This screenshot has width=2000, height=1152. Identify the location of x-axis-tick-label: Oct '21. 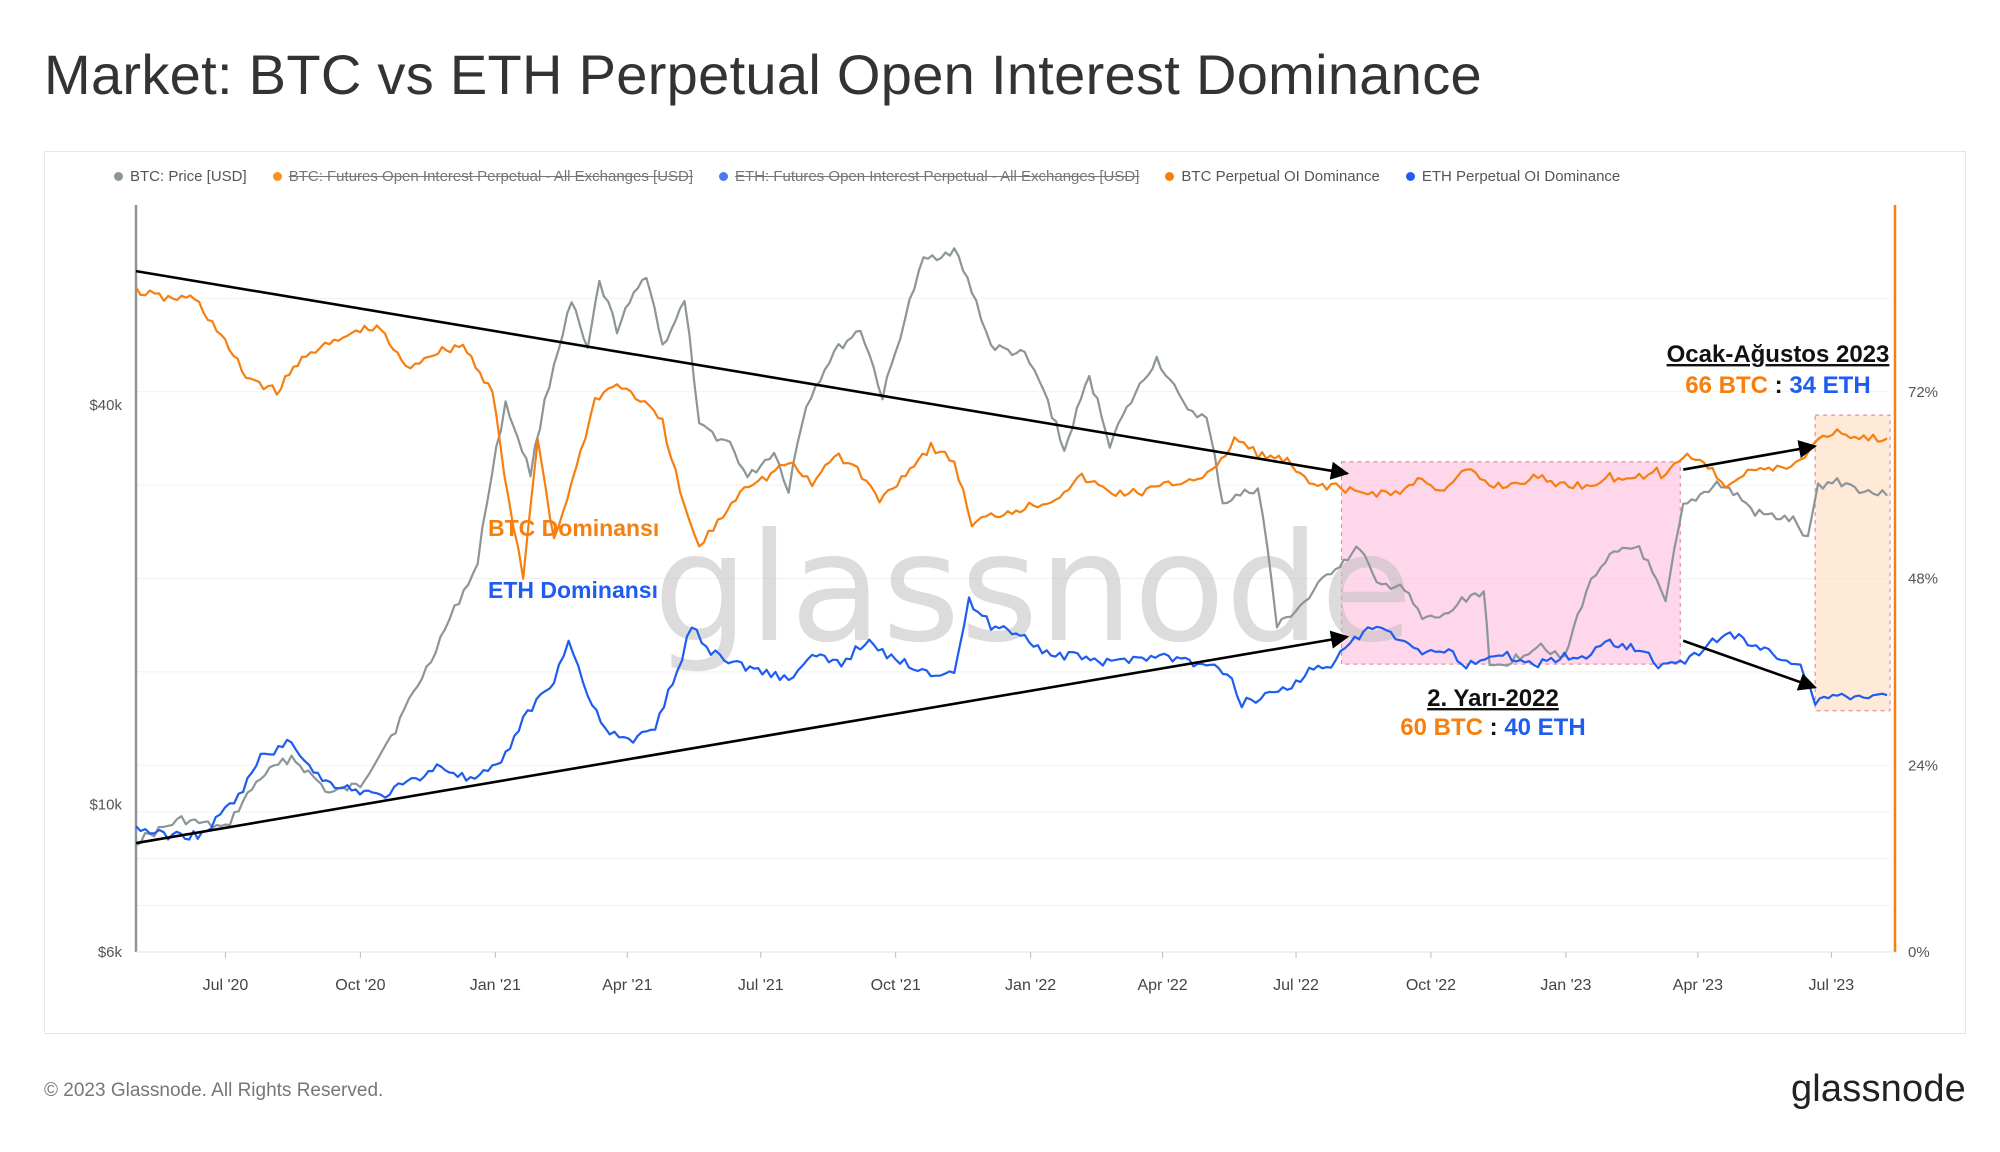
(896, 985).